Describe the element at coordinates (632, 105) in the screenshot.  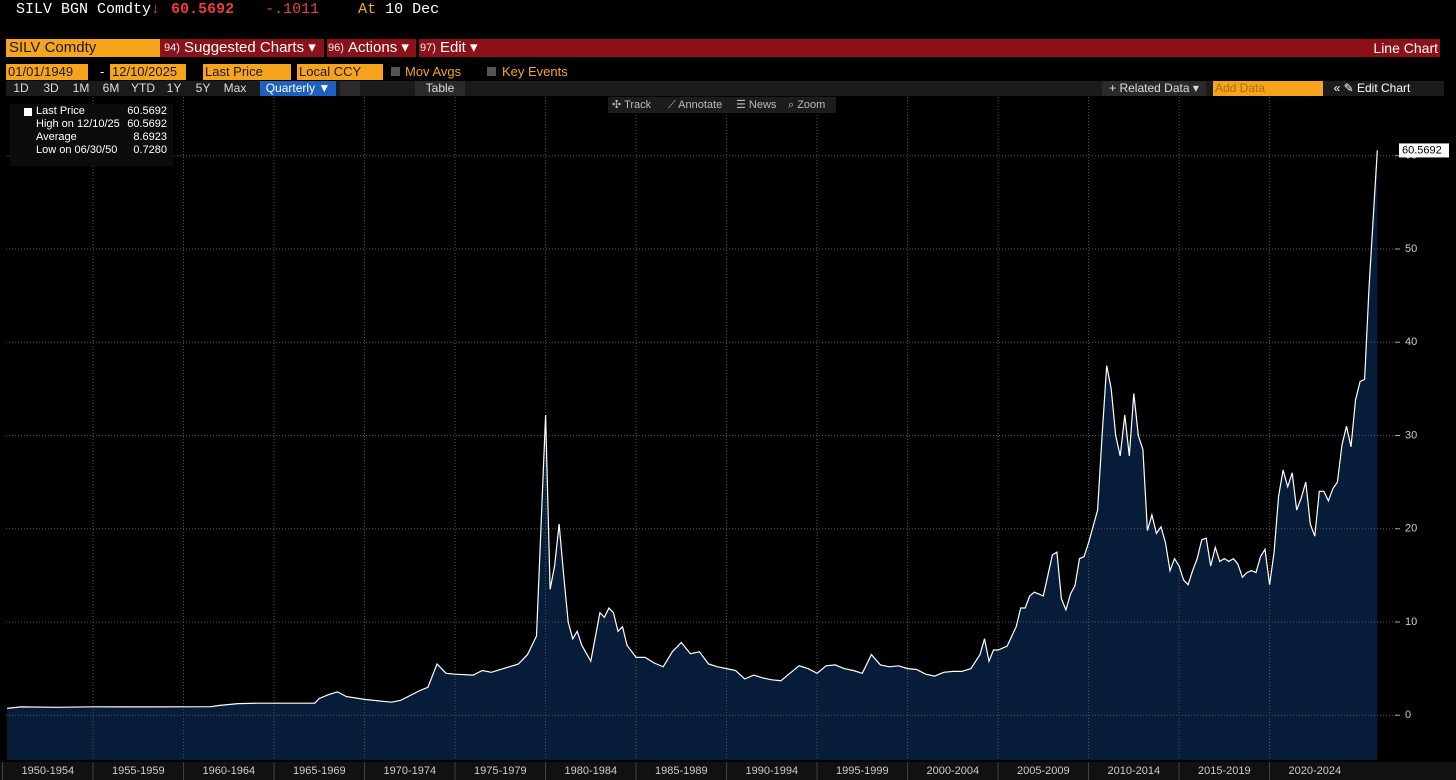
I see `chart-tool: ✣ Track` at that location.